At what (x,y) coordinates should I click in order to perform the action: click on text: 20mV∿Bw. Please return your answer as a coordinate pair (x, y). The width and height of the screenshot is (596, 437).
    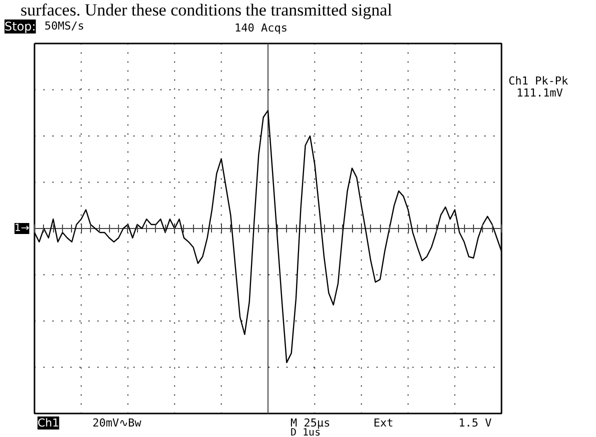
    Looking at the image, I should click on (117, 423).